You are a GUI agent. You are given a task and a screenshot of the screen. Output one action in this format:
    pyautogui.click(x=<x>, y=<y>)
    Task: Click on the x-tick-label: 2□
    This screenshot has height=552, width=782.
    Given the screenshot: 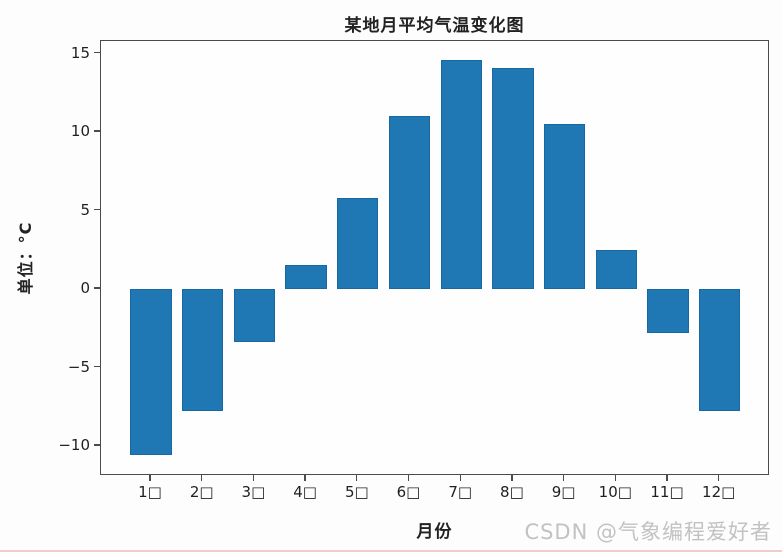 What is the action you would take?
    pyautogui.click(x=201, y=492)
    